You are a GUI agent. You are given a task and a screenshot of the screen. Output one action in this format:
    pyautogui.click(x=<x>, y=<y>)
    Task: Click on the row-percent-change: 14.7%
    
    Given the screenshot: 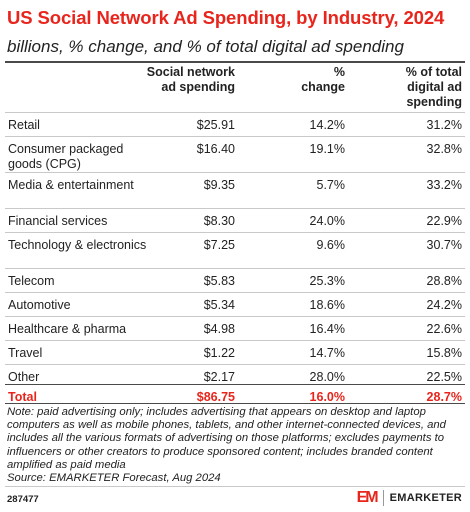 What is the action you would take?
    pyautogui.click(x=327, y=353)
    